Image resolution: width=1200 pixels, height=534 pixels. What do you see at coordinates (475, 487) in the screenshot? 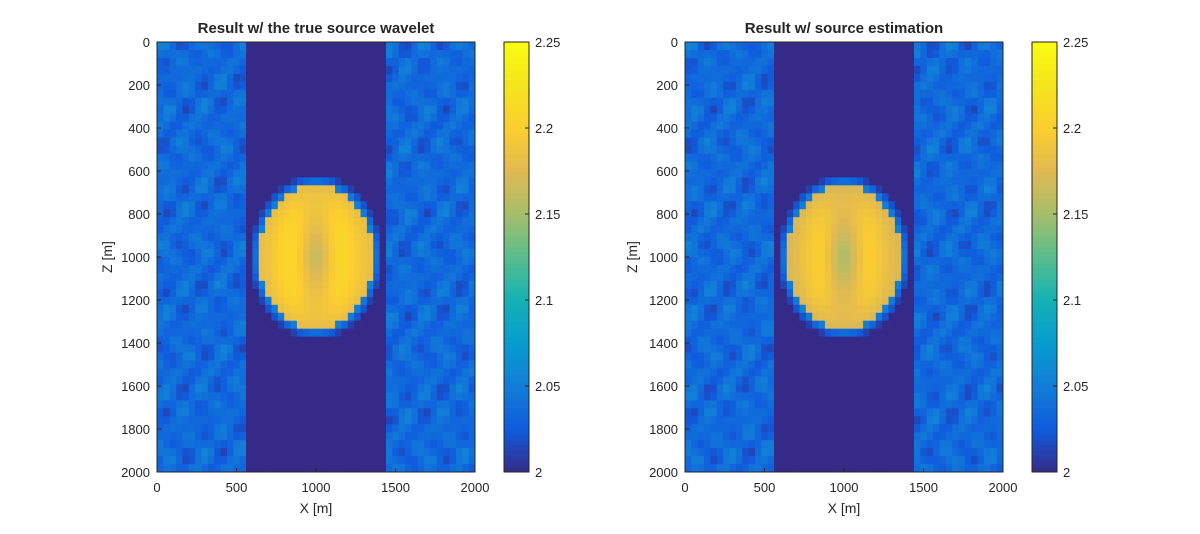
I see `x-tick-label: 2000` at bounding box center [475, 487].